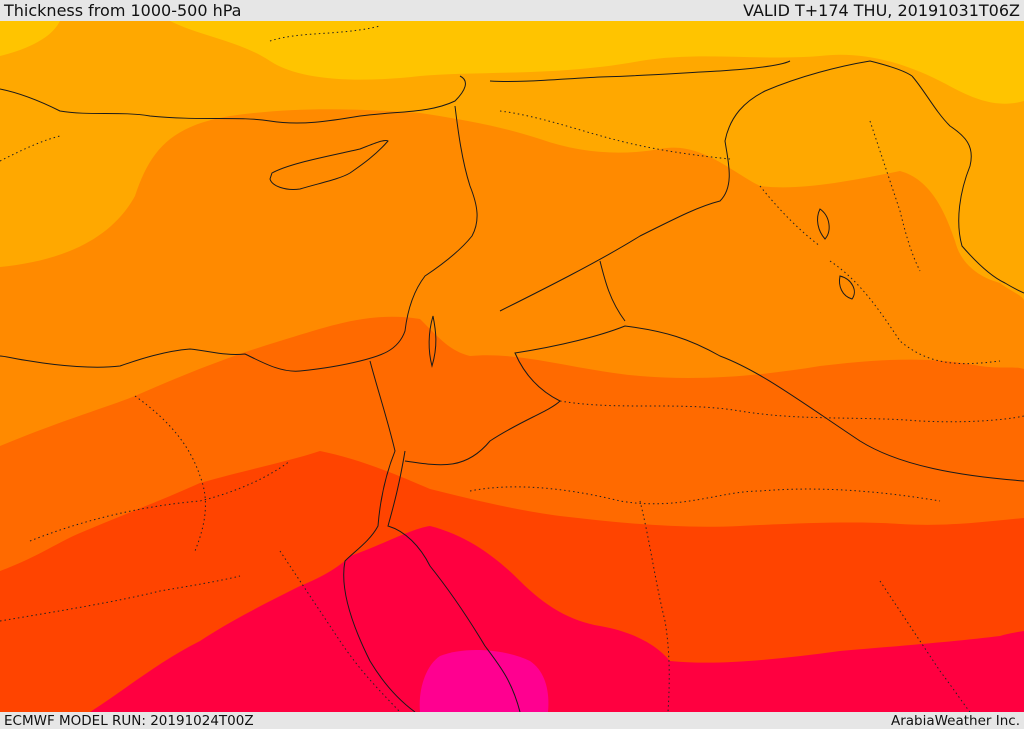 The width and height of the screenshot is (1024, 729). I want to click on map-title: Thickness from 1000-500 hPa, so click(123, 10).